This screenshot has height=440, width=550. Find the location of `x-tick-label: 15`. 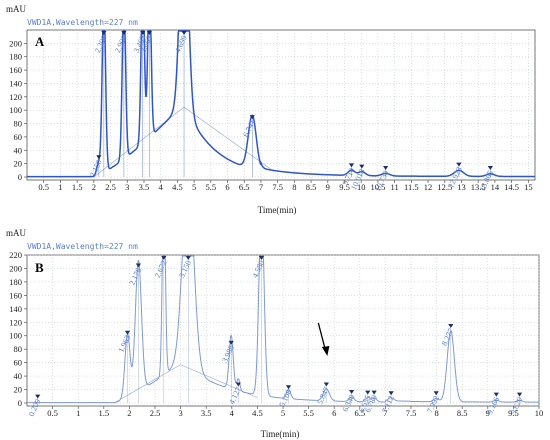

x-tick-label: 15 is located at coordinates (528, 187).